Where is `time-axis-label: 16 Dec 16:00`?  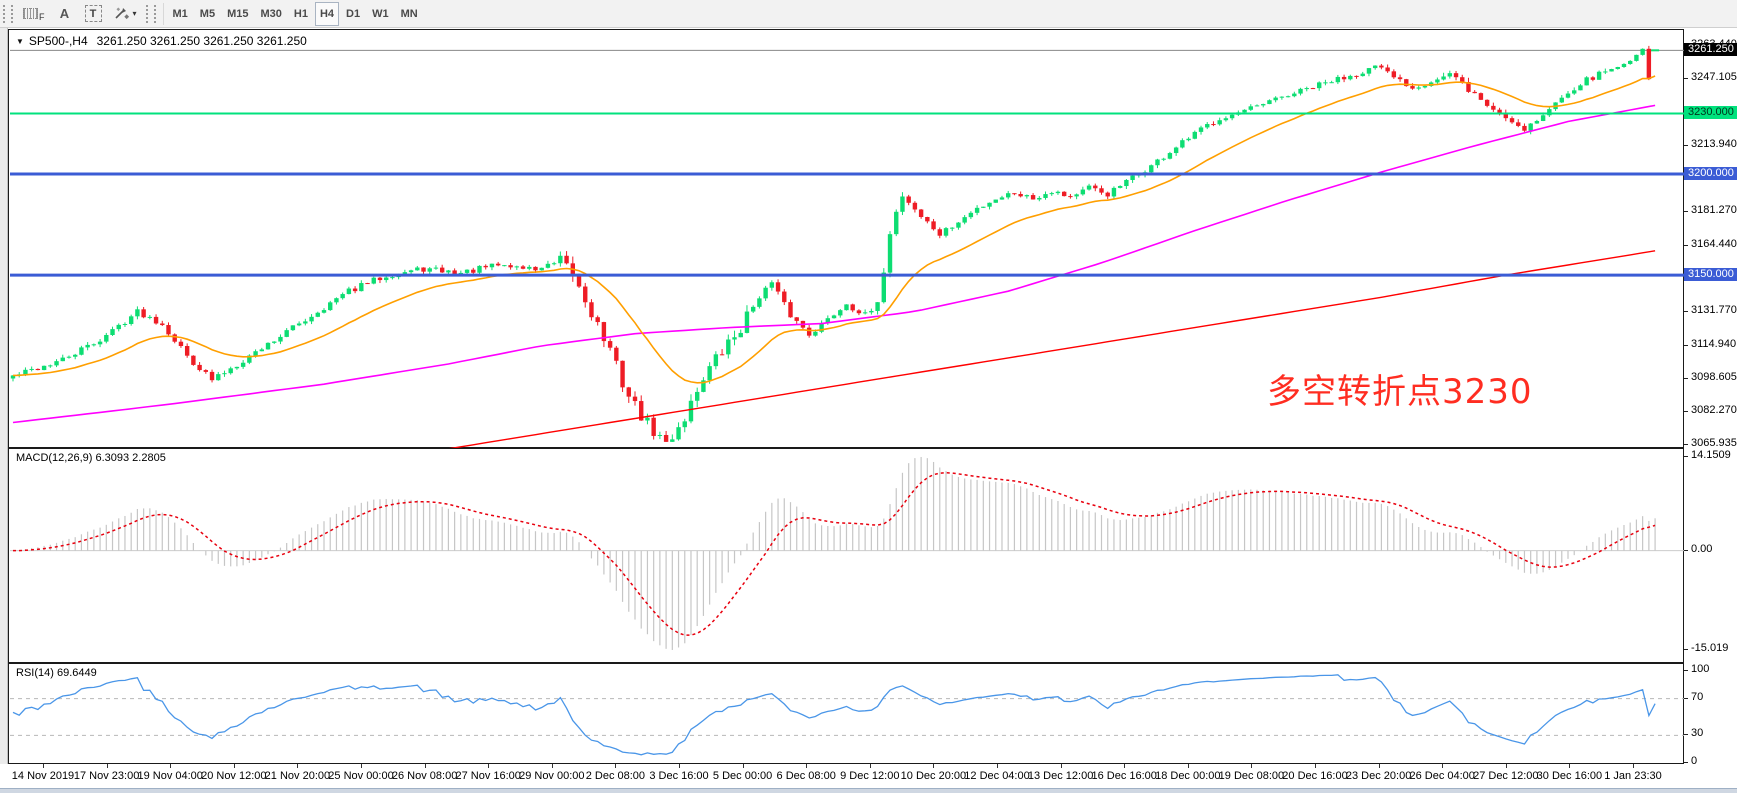 time-axis-label: 16 Dec 16:00 is located at coordinates (1124, 776).